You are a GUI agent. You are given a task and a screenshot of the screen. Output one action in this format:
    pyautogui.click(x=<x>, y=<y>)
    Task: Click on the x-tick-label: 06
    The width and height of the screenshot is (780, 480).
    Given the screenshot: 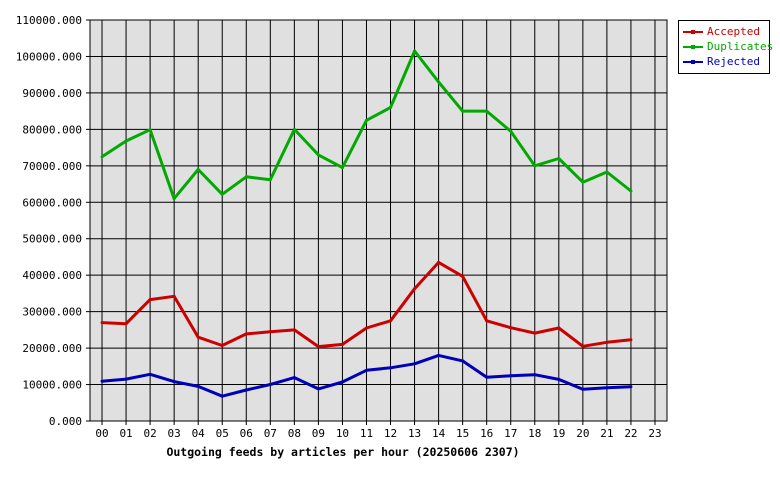 What is the action you would take?
    pyautogui.click(x=246, y=433)
    